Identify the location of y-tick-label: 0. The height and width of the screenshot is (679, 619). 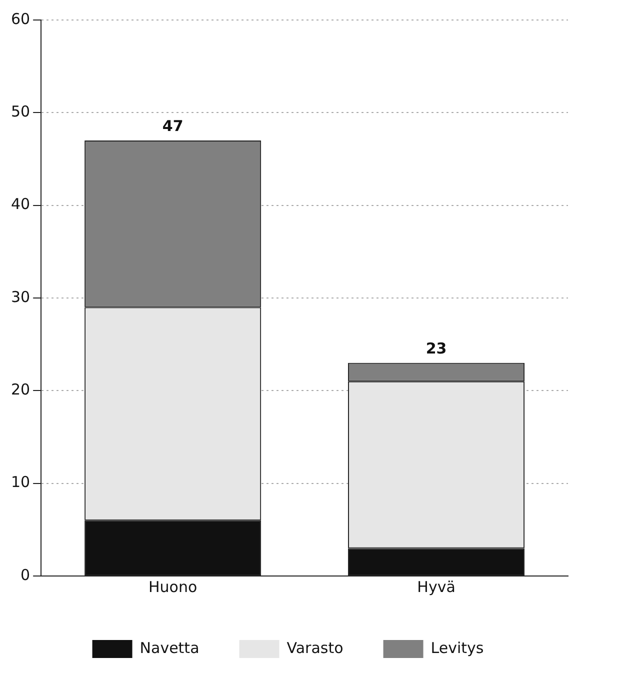
(25, 575).